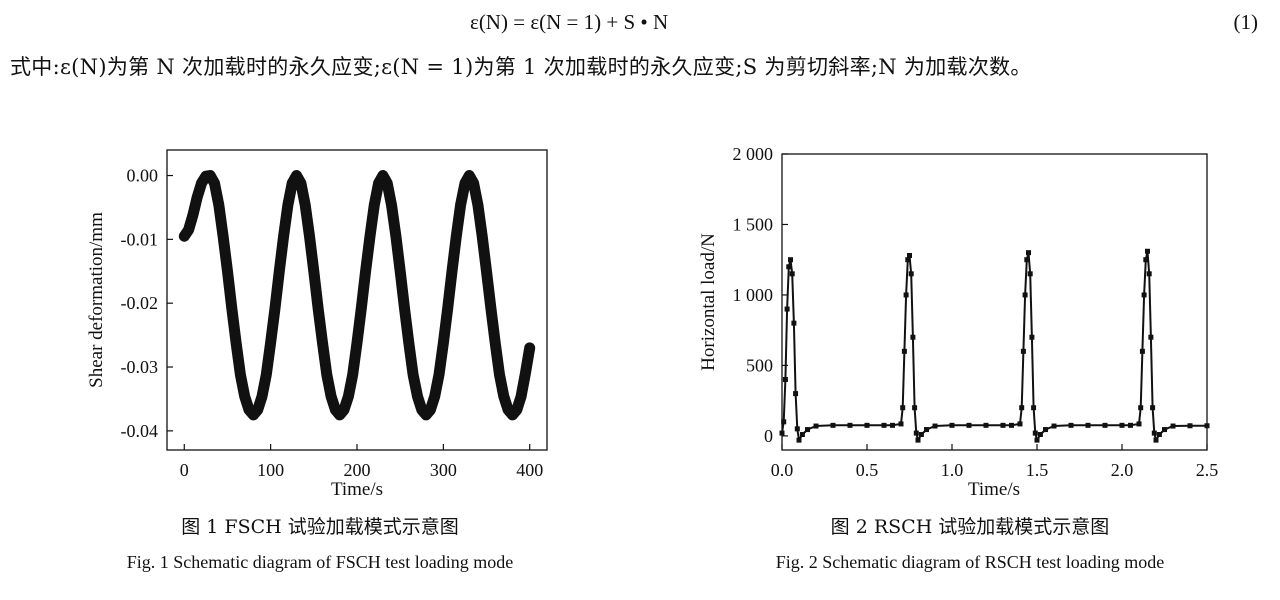 This screenshot has width=1280, height=600. Describe the element at coordinates (970, 527) in the screenshot. I see `figure-2-caption-cn: 图 2 RSCH 试验加载模式示意图` at that location.